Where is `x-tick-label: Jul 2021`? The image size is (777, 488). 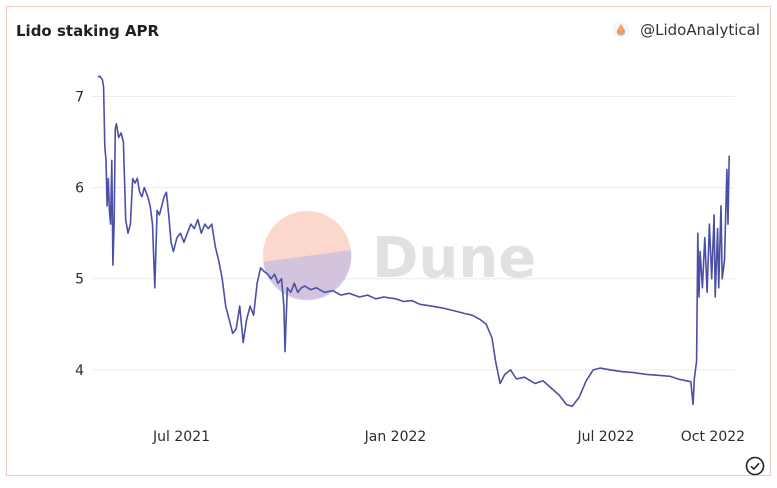 x-tick-label: Jul 2021 is located at coordinates (181, 437).